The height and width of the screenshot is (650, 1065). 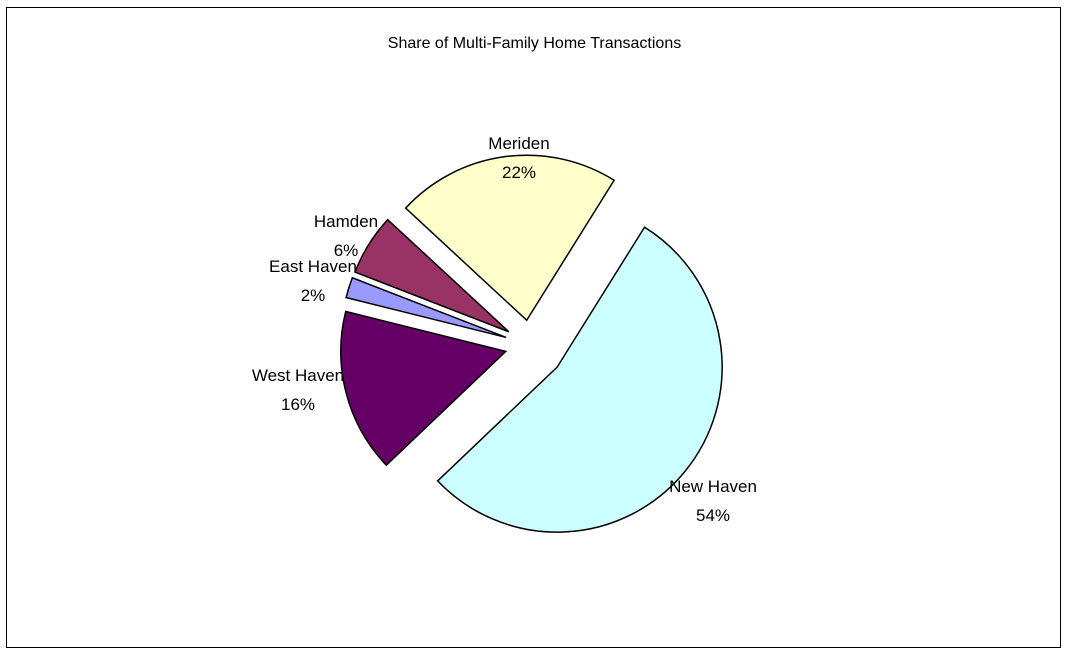 What do you see at coordinates (298, 404) in the screenshot?
I see `slice-percent-label: 16%` at bounding box center [298, 404].